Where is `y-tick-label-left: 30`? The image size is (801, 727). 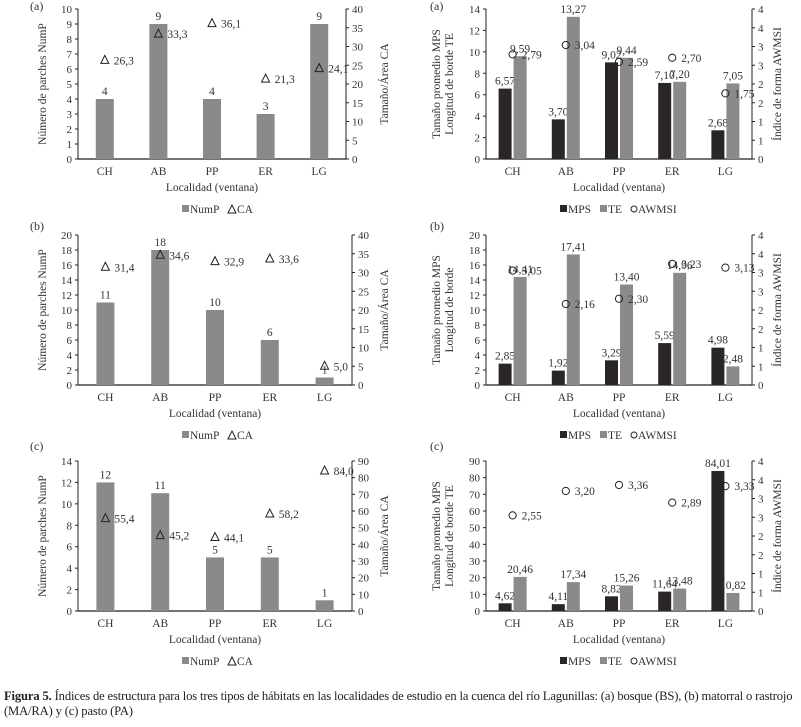
y-tick-label-left: 30 is located at coordinates (475, 562).